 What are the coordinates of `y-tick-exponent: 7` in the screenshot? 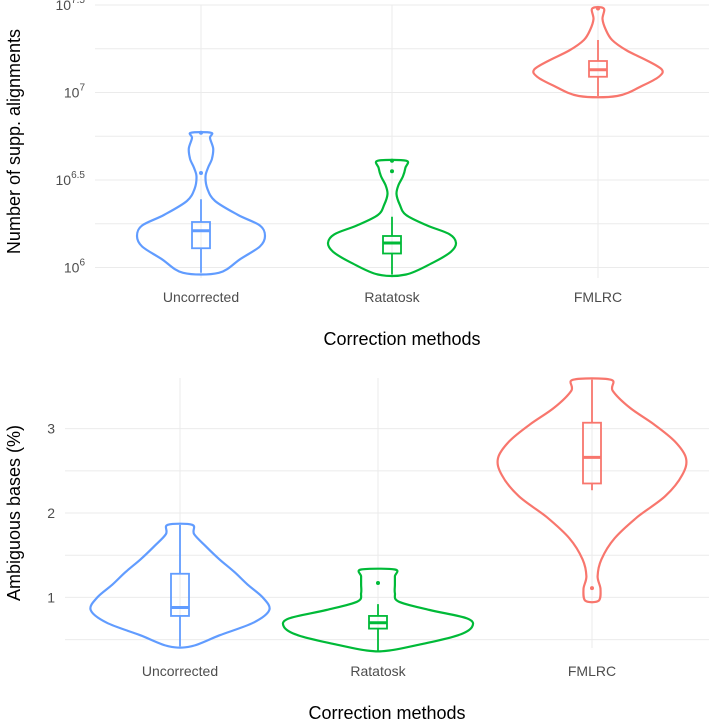 It's located at (82, 88).